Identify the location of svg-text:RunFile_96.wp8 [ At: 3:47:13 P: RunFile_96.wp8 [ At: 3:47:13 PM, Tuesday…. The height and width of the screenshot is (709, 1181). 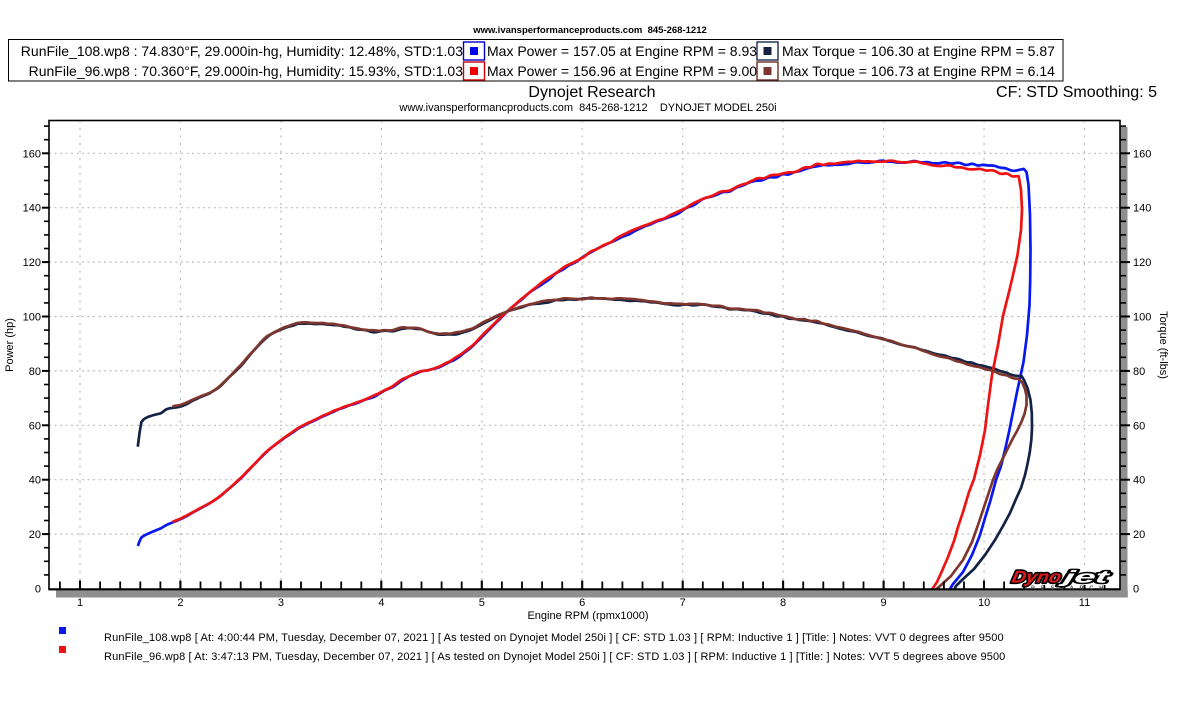
(554, 657).